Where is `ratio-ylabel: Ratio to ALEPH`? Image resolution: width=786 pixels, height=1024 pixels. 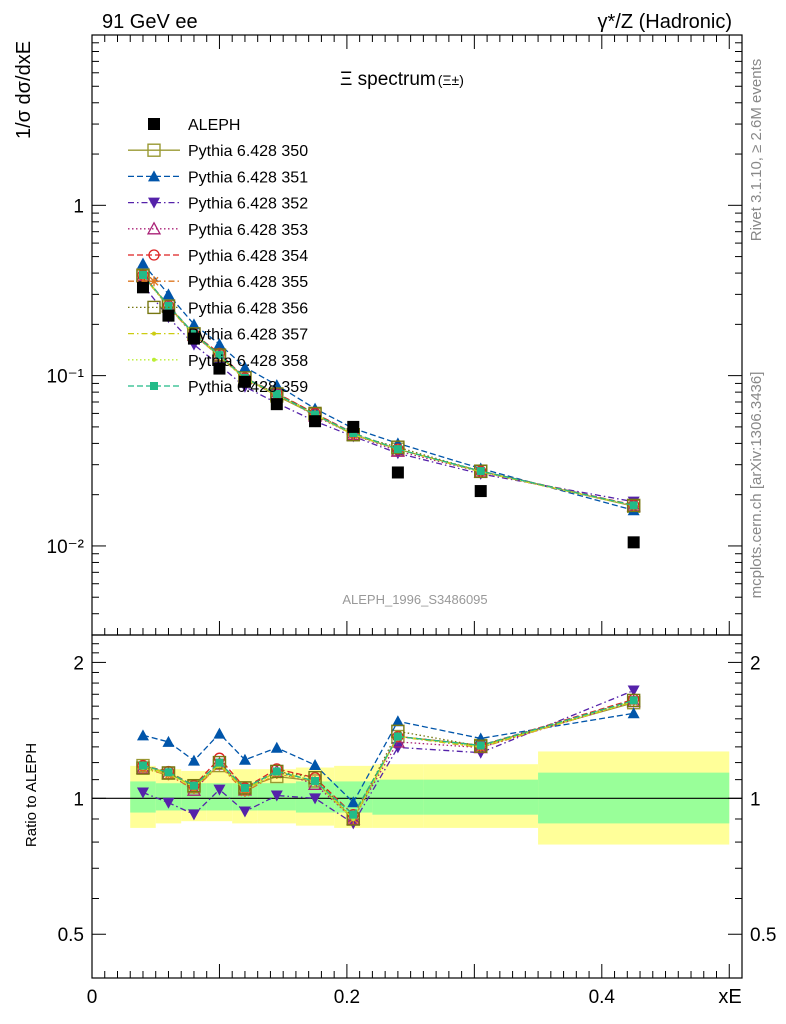
ratio-ylabel: Ratio to ALEPH is located at coordinates (31, 795).